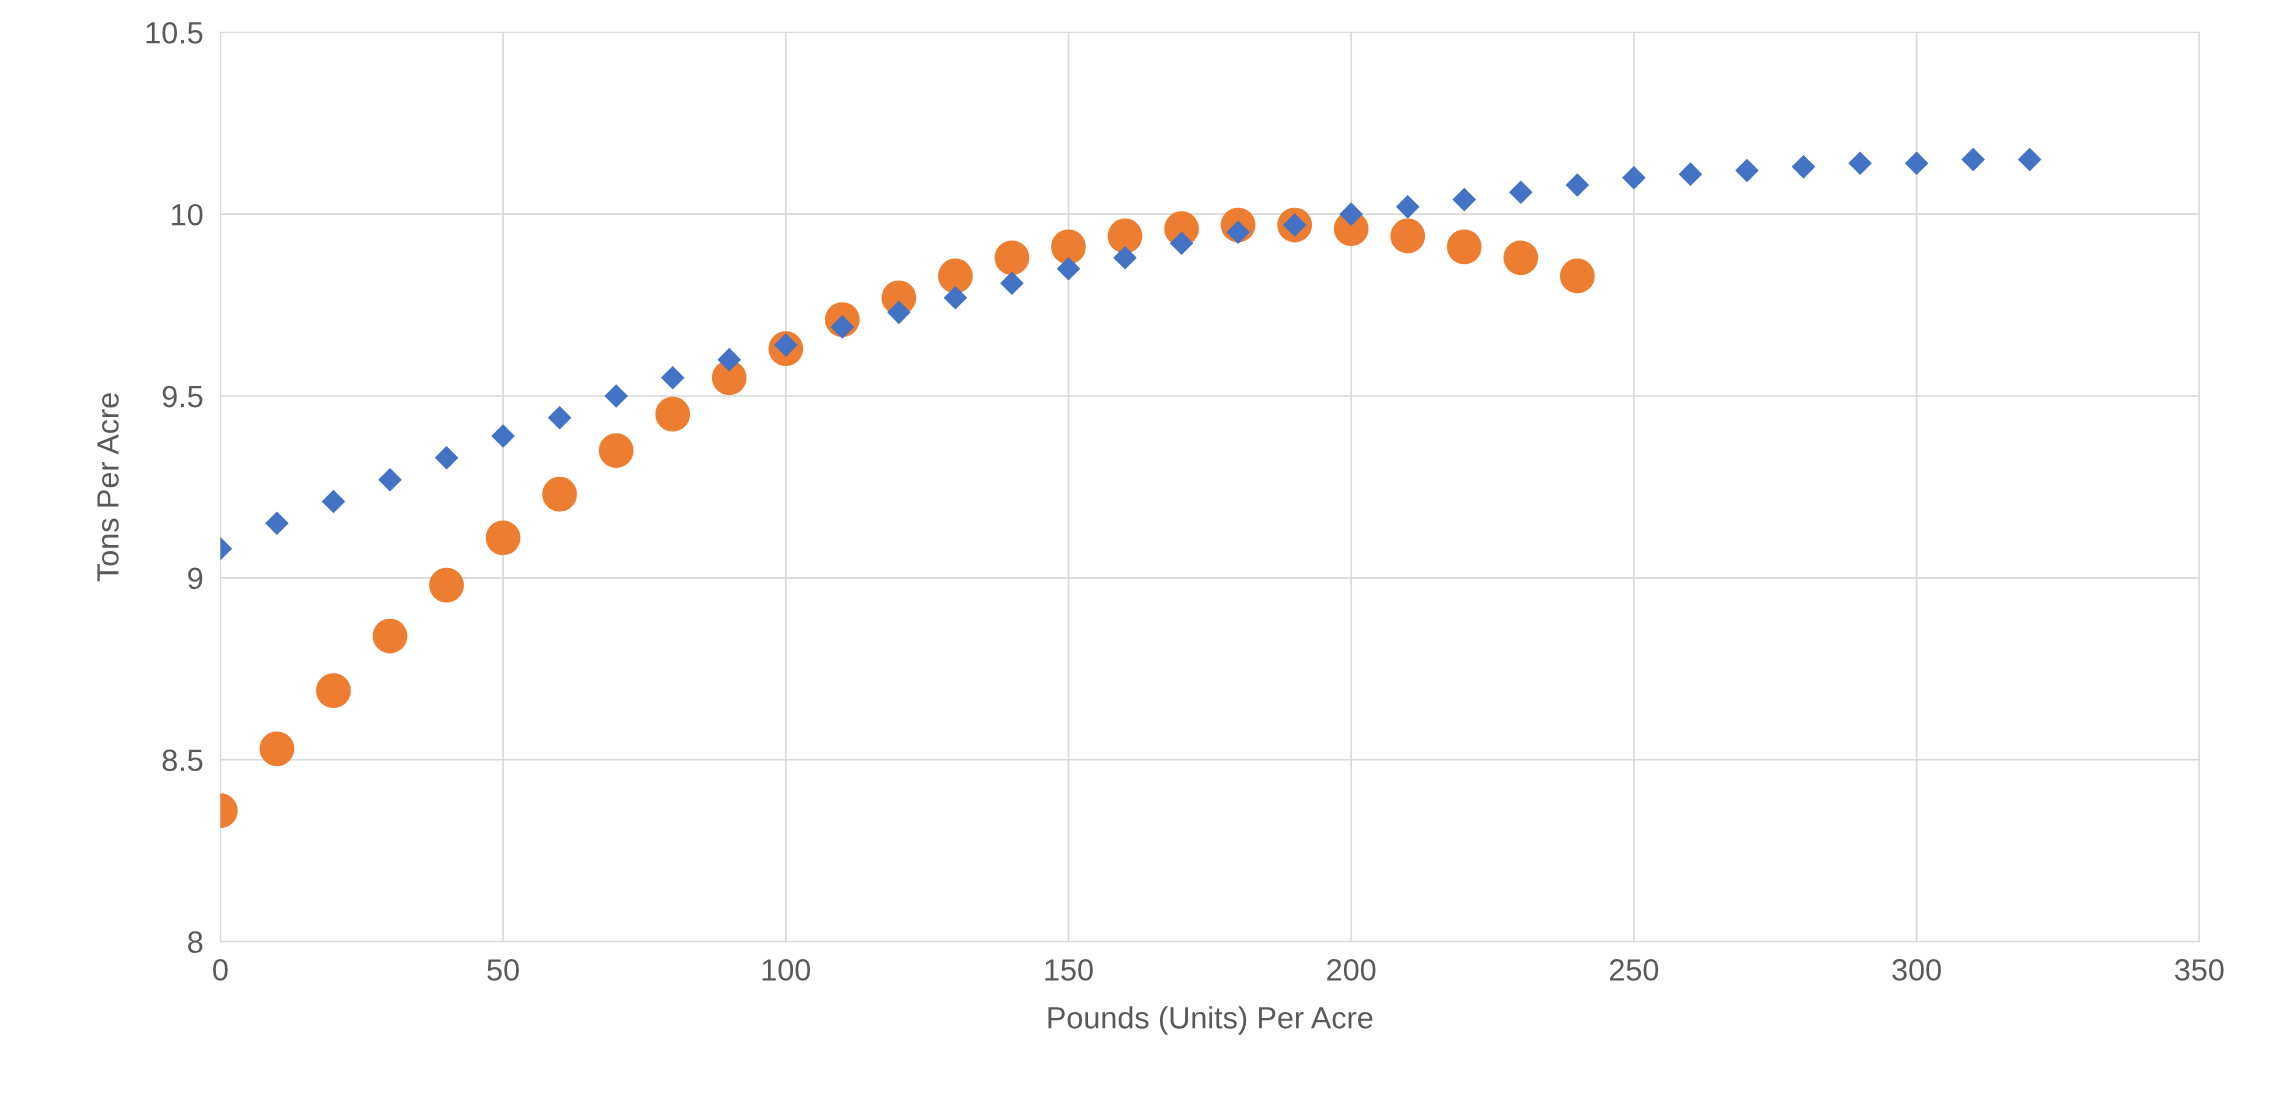 The height and width of the screenshot is (1113, 2272). Describe the element at coordinates (195, 578) in the screenshot. I see `y-tick-label: 9` at that location.